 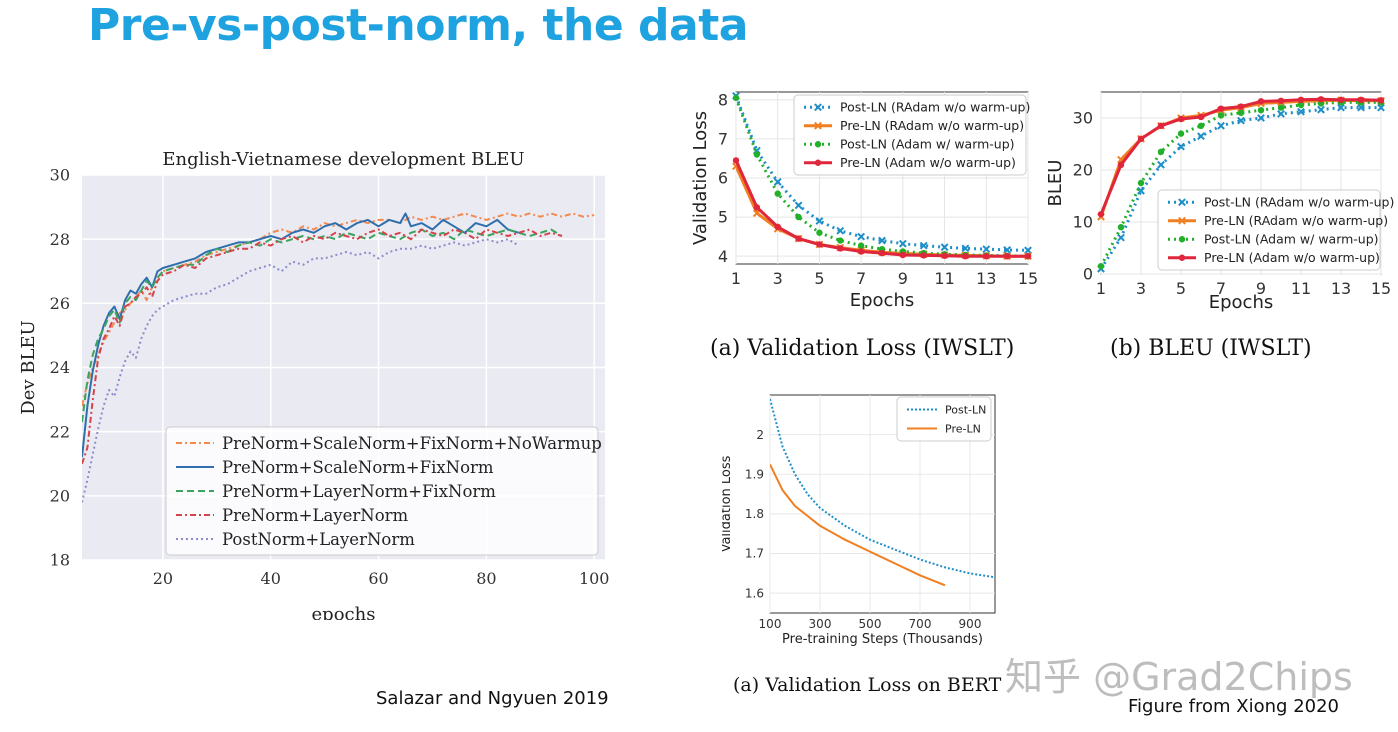 I want to click on x-tick-label: 13, so click(x=986, y=278).